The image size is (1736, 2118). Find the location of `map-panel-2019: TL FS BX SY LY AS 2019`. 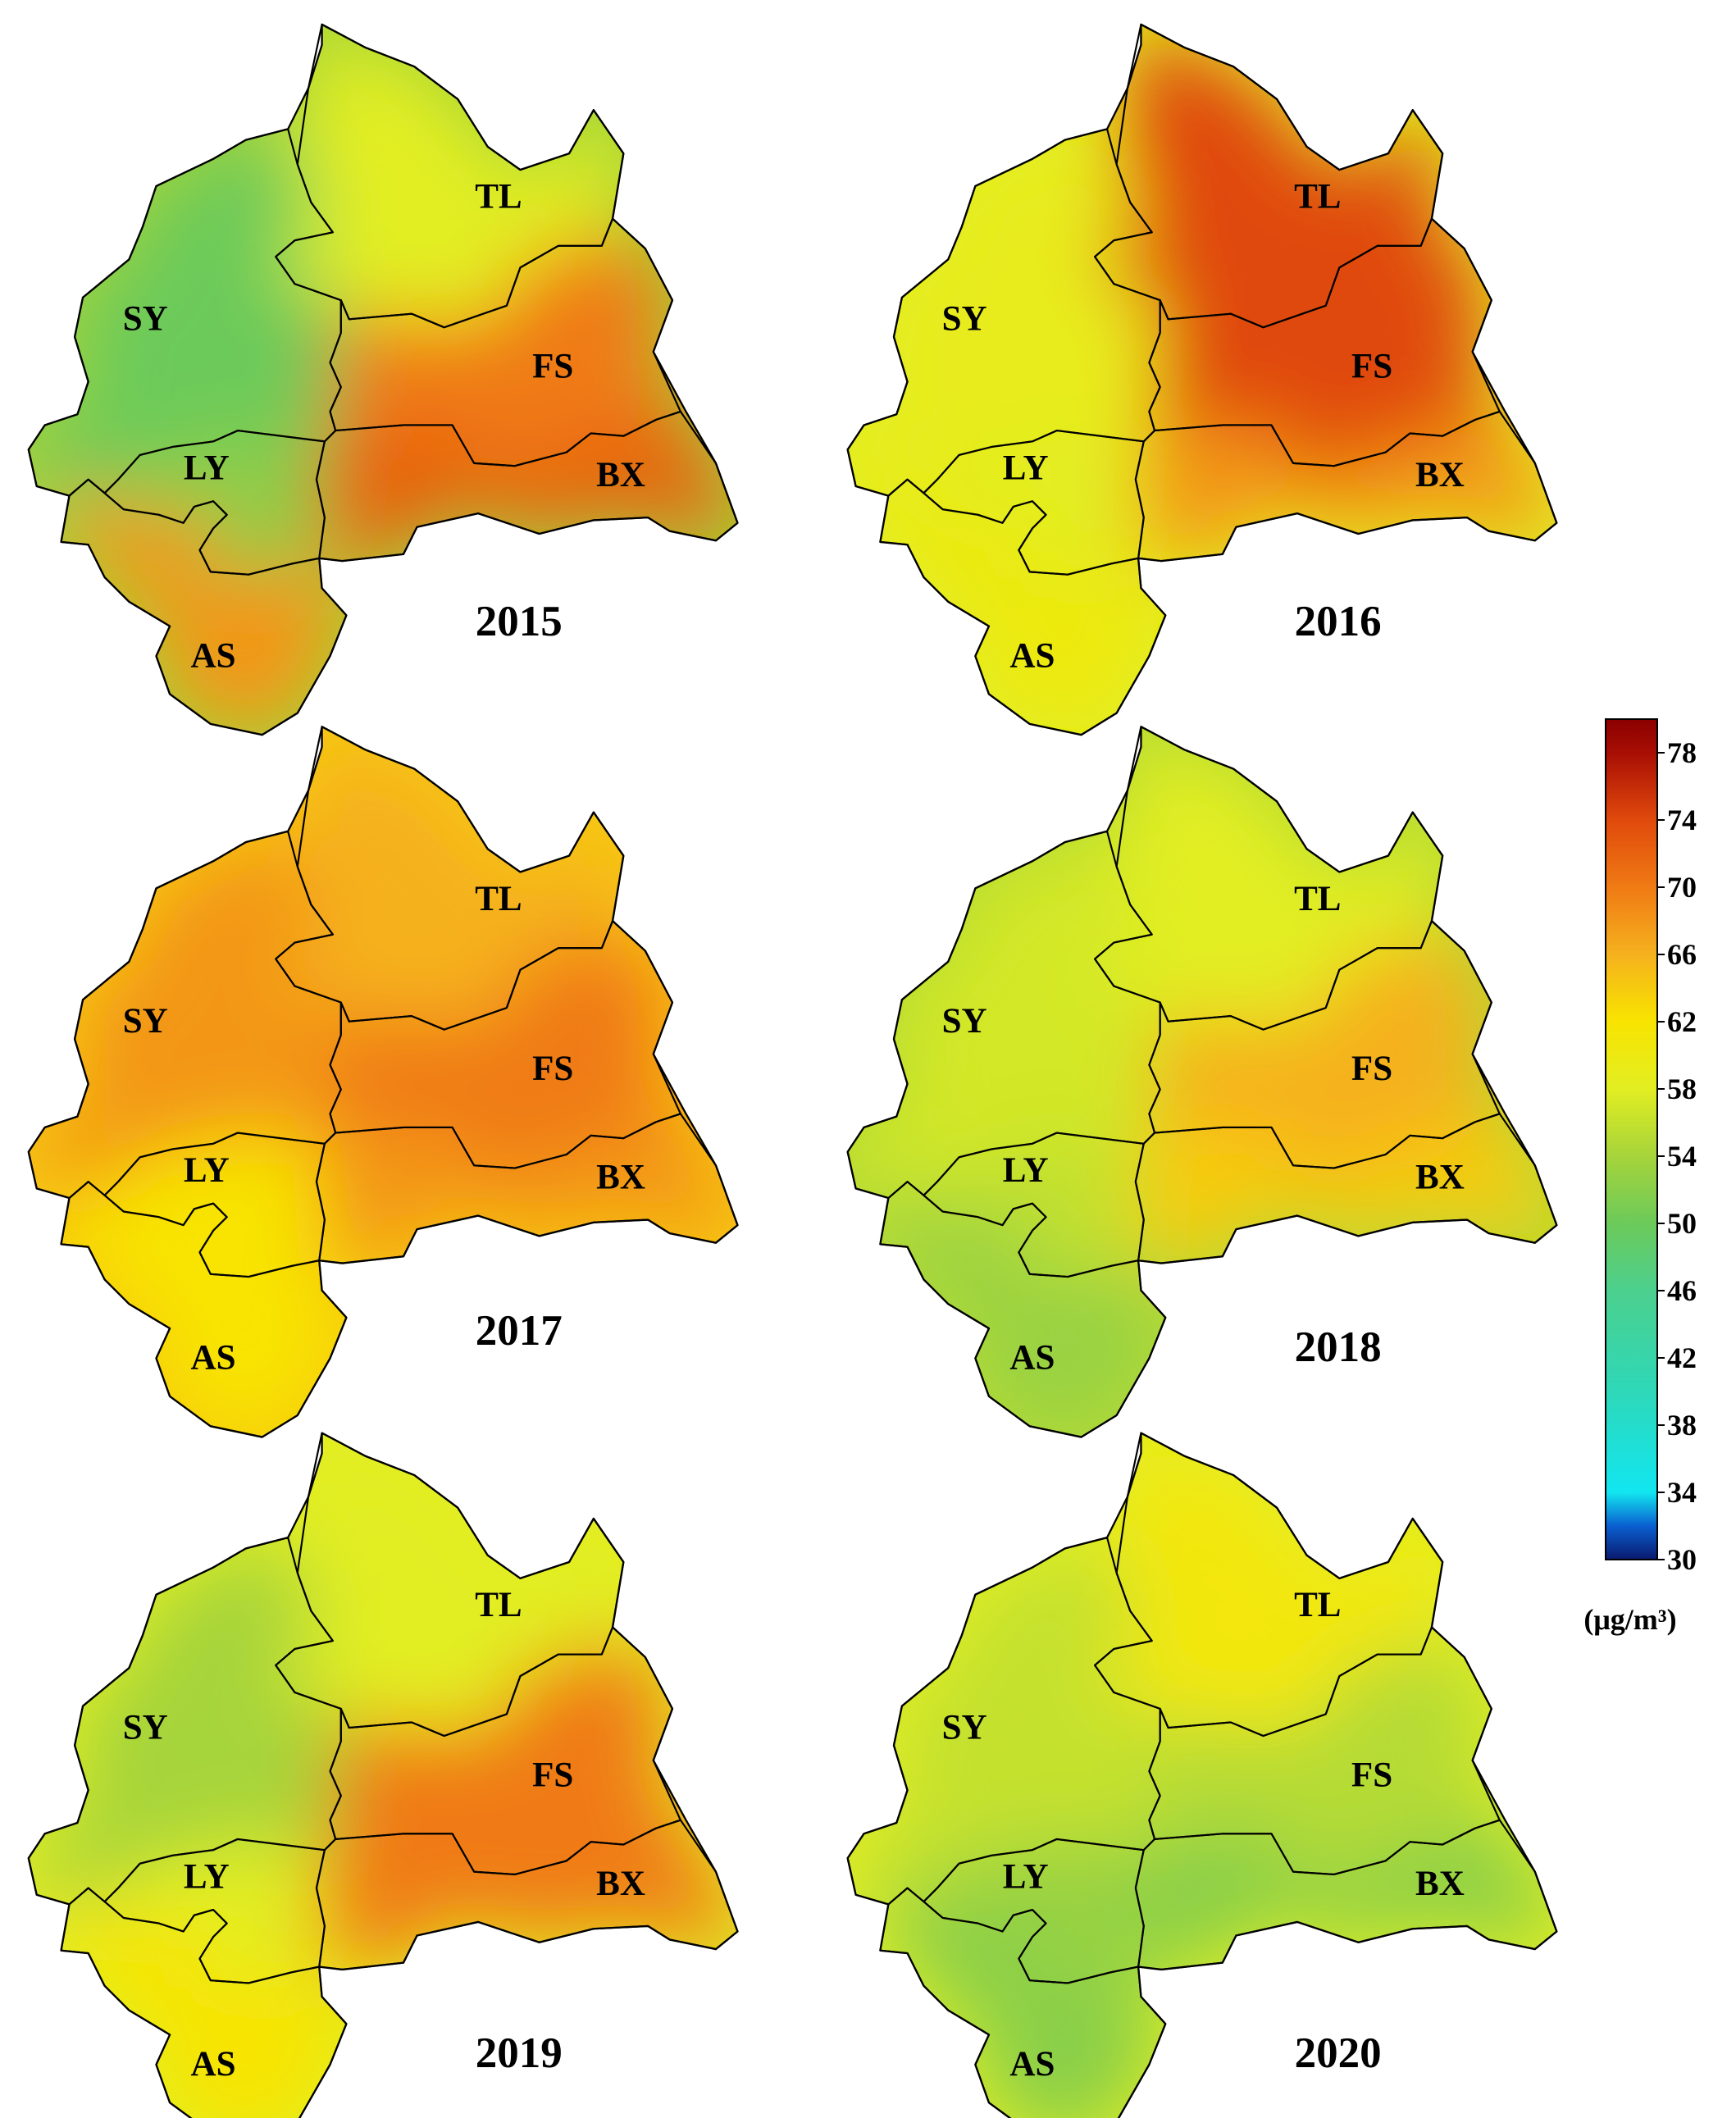

map-panel-2019: TL FS BX SY LY AS 2019 is located at coordinates (383, 1775).